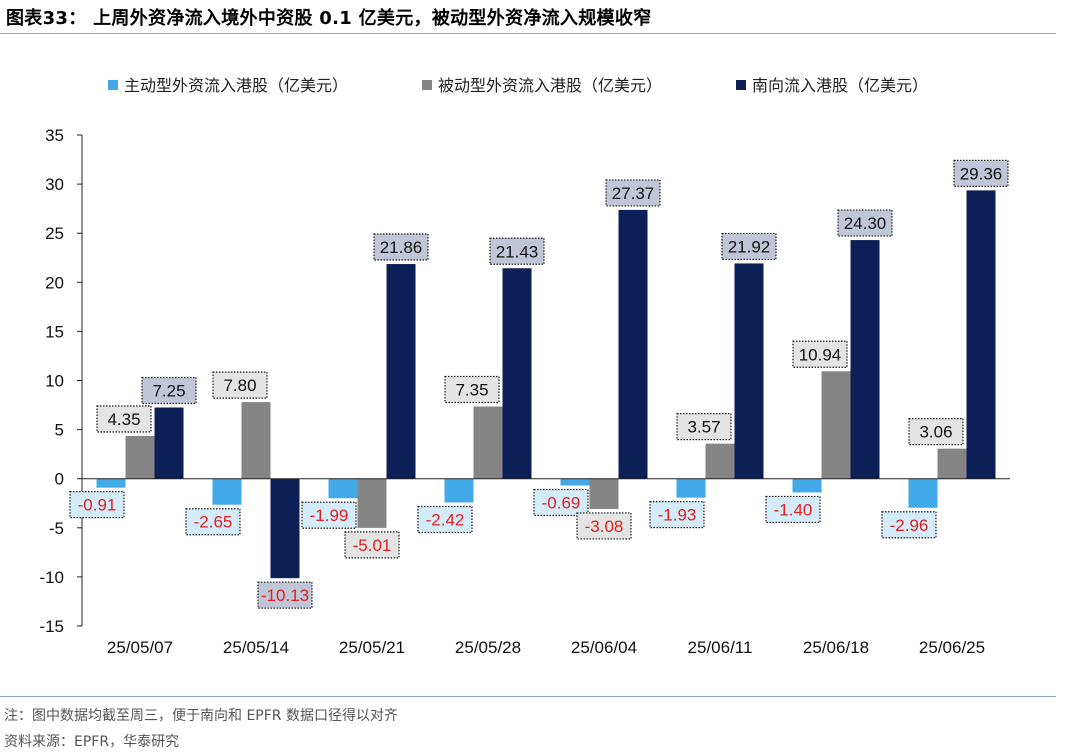  What do you see at coordinates (169, 443) in the screenshot?
I see `bar-series2-25/05/07` at bounding box center [169, 443].